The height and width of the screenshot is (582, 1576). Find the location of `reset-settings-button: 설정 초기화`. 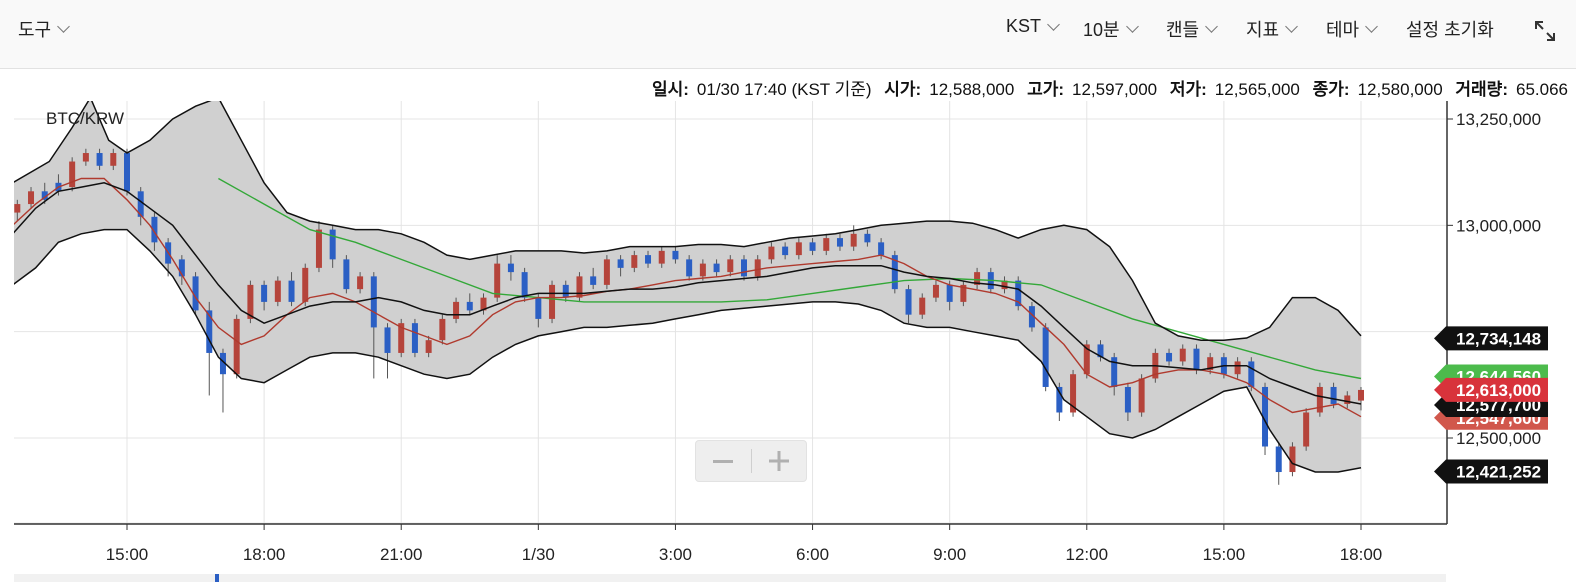

reset-settings-button: 설정 초기화 is located at coordinates (1450, 29).